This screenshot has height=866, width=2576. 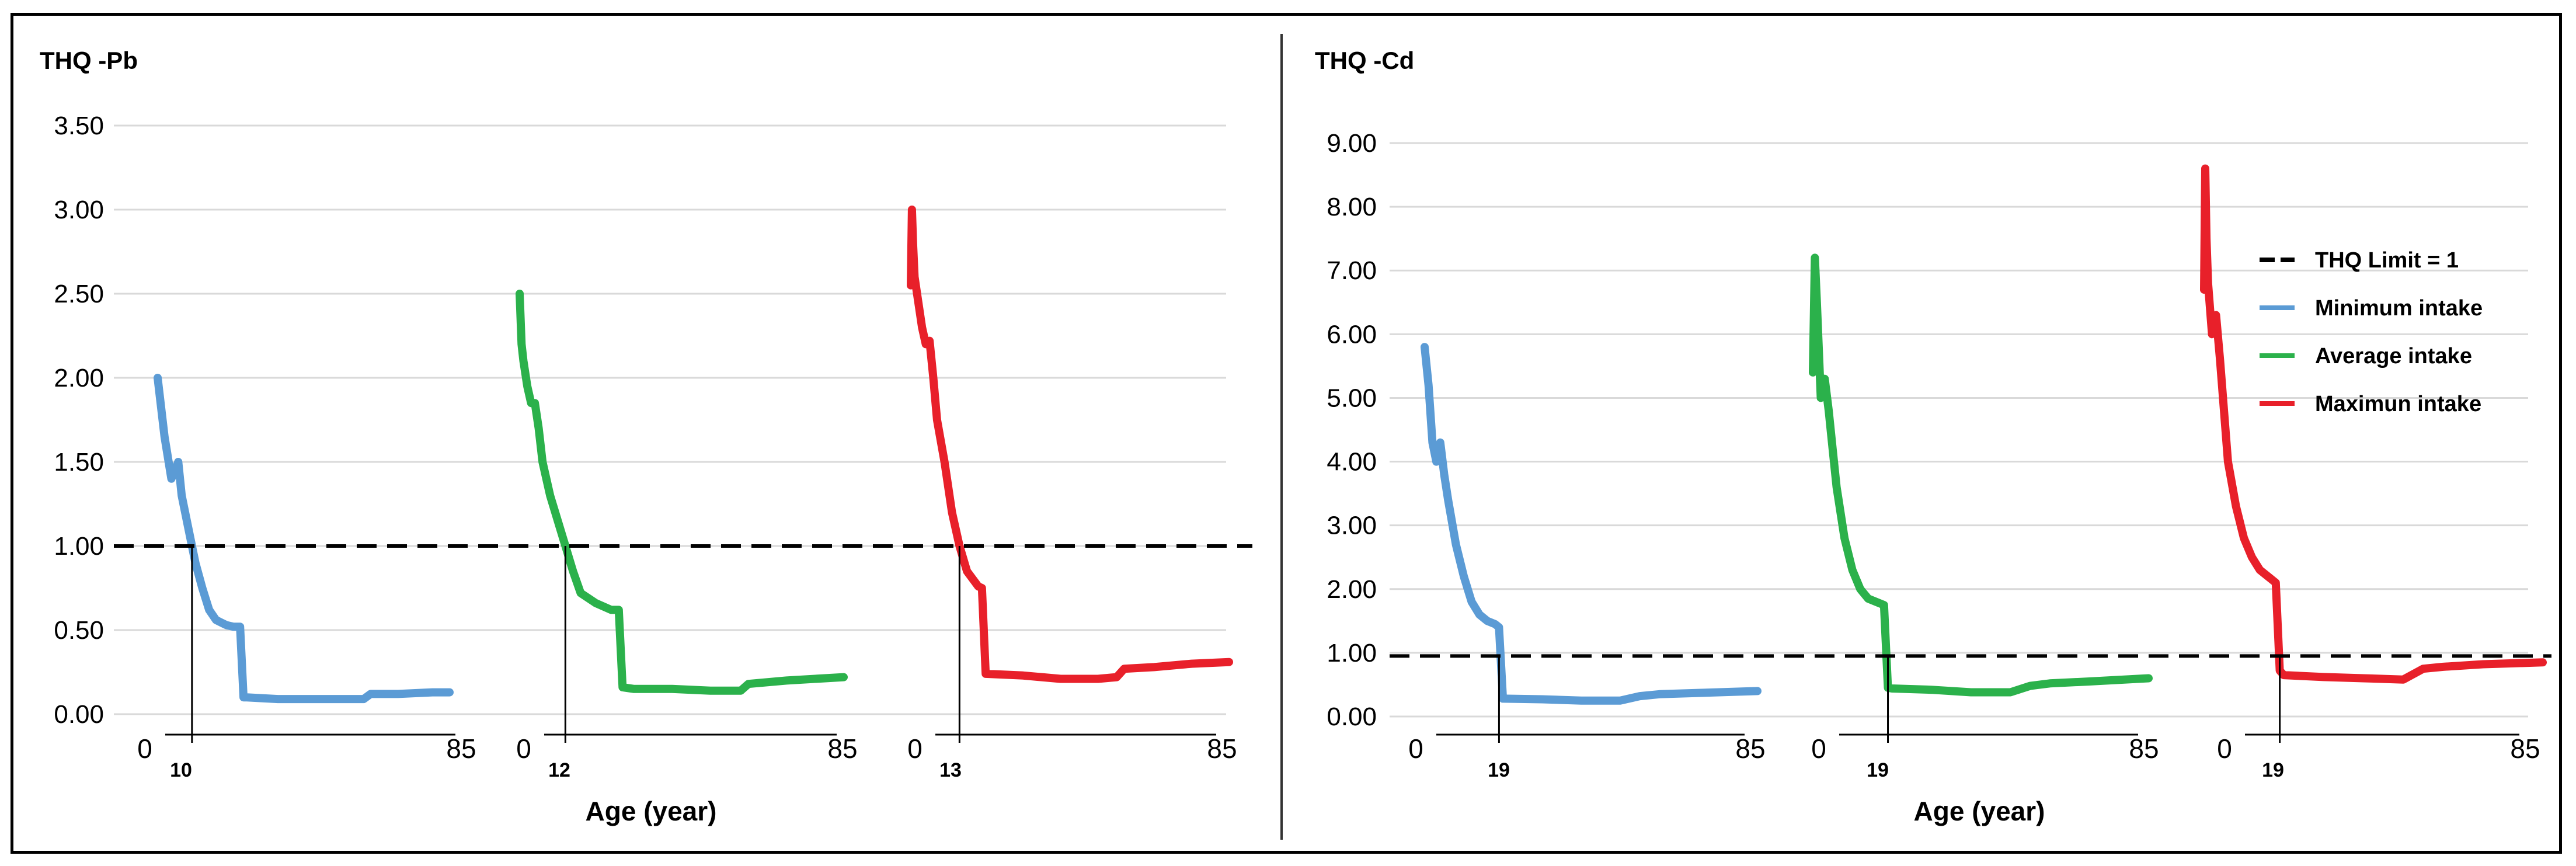 What do you see at coordinates (1352, 334) in the screenshot?
I see `y-tick-label: 6.00` at bounding box center [1352, 334].